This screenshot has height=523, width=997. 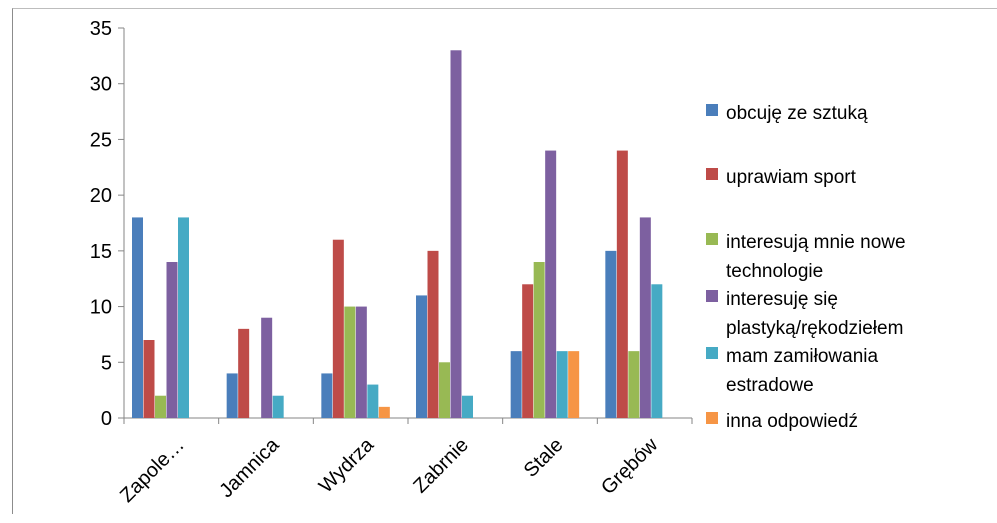 What do you see at coordinates (791, 177) in the screenshot?
I see `legend-label: uprawiam sport` at bounding box center [791, 177].